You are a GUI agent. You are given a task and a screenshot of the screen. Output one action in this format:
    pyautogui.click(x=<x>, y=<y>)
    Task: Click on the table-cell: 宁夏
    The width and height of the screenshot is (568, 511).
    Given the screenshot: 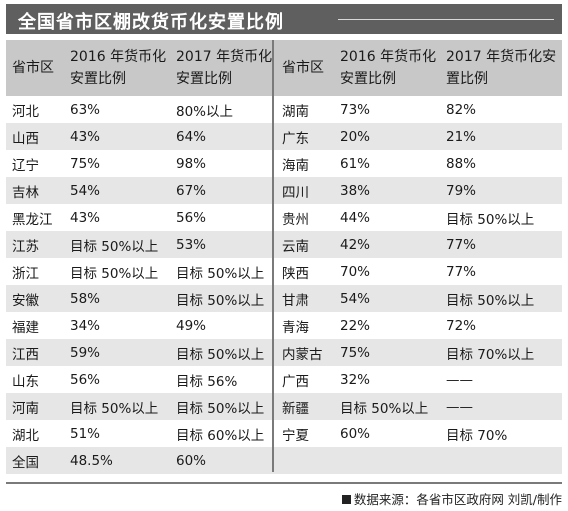 What is the action you would take?
    pyautogui.click(x=295, y=435)
    